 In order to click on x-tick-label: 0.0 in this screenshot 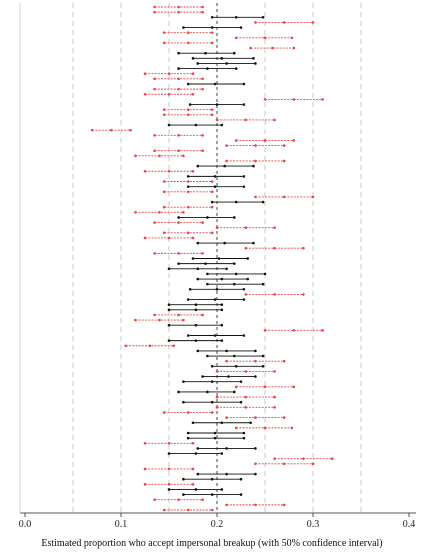, I will do `click(25, 524)`.